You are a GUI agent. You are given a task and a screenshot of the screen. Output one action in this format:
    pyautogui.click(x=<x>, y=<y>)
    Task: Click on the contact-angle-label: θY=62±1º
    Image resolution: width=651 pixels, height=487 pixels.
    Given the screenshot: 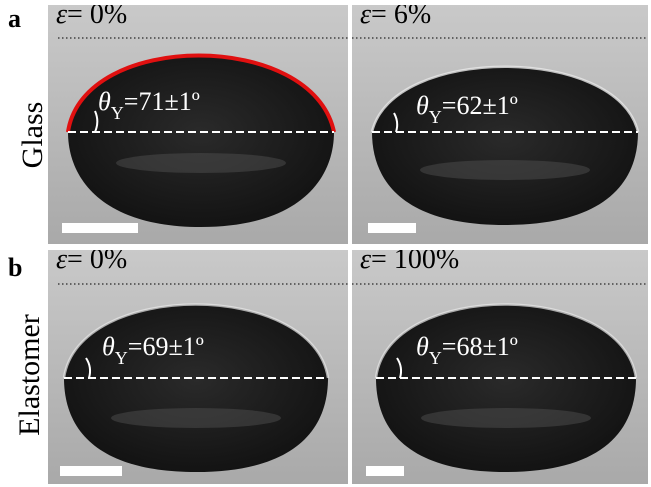 What is the action you would take?
    pyautogui.click(x=467, y=109)
    